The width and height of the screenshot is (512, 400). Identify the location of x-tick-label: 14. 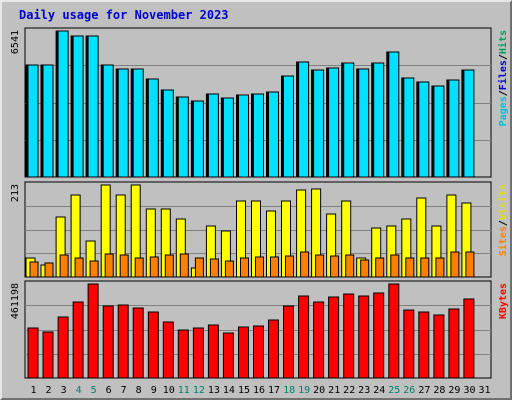
(229, 390).